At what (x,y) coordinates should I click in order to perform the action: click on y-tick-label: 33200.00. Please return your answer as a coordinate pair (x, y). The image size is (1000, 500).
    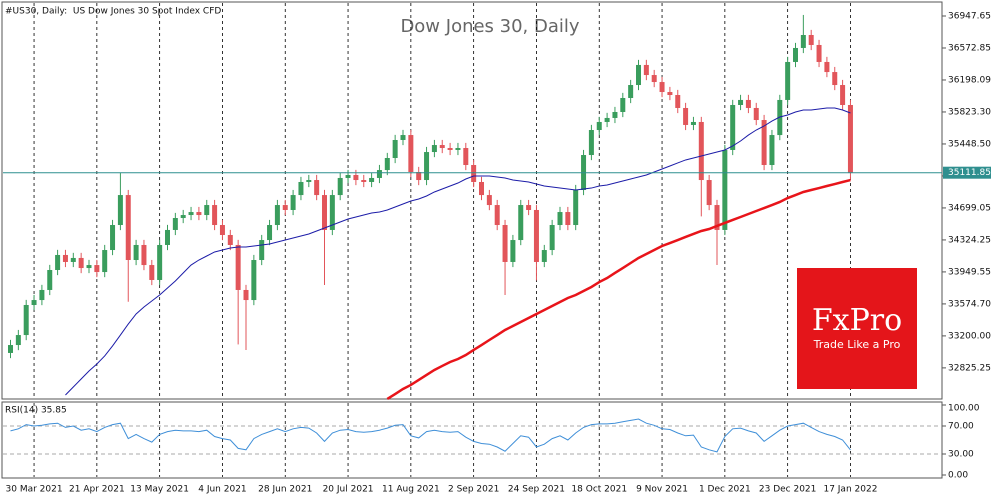
    Looking at the image, I should click on (969, 336).